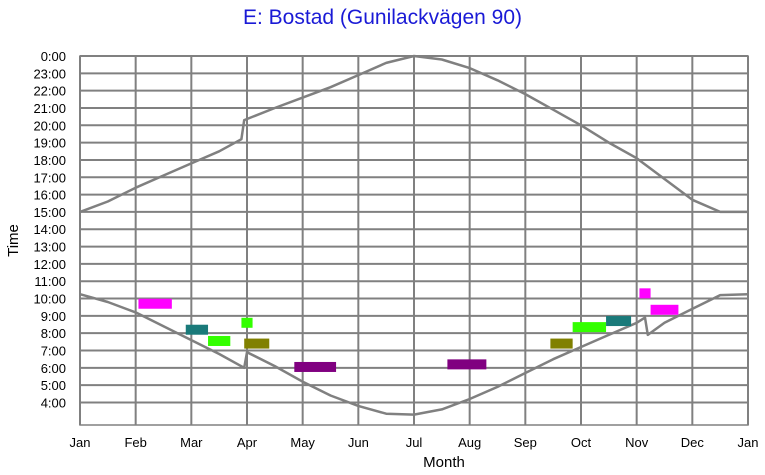 The height and width of the screenshot is (475, 765). Describe the element at coordinates (49, 160) in the screenshot. I see `y-tick-label: 18:00` at that location.